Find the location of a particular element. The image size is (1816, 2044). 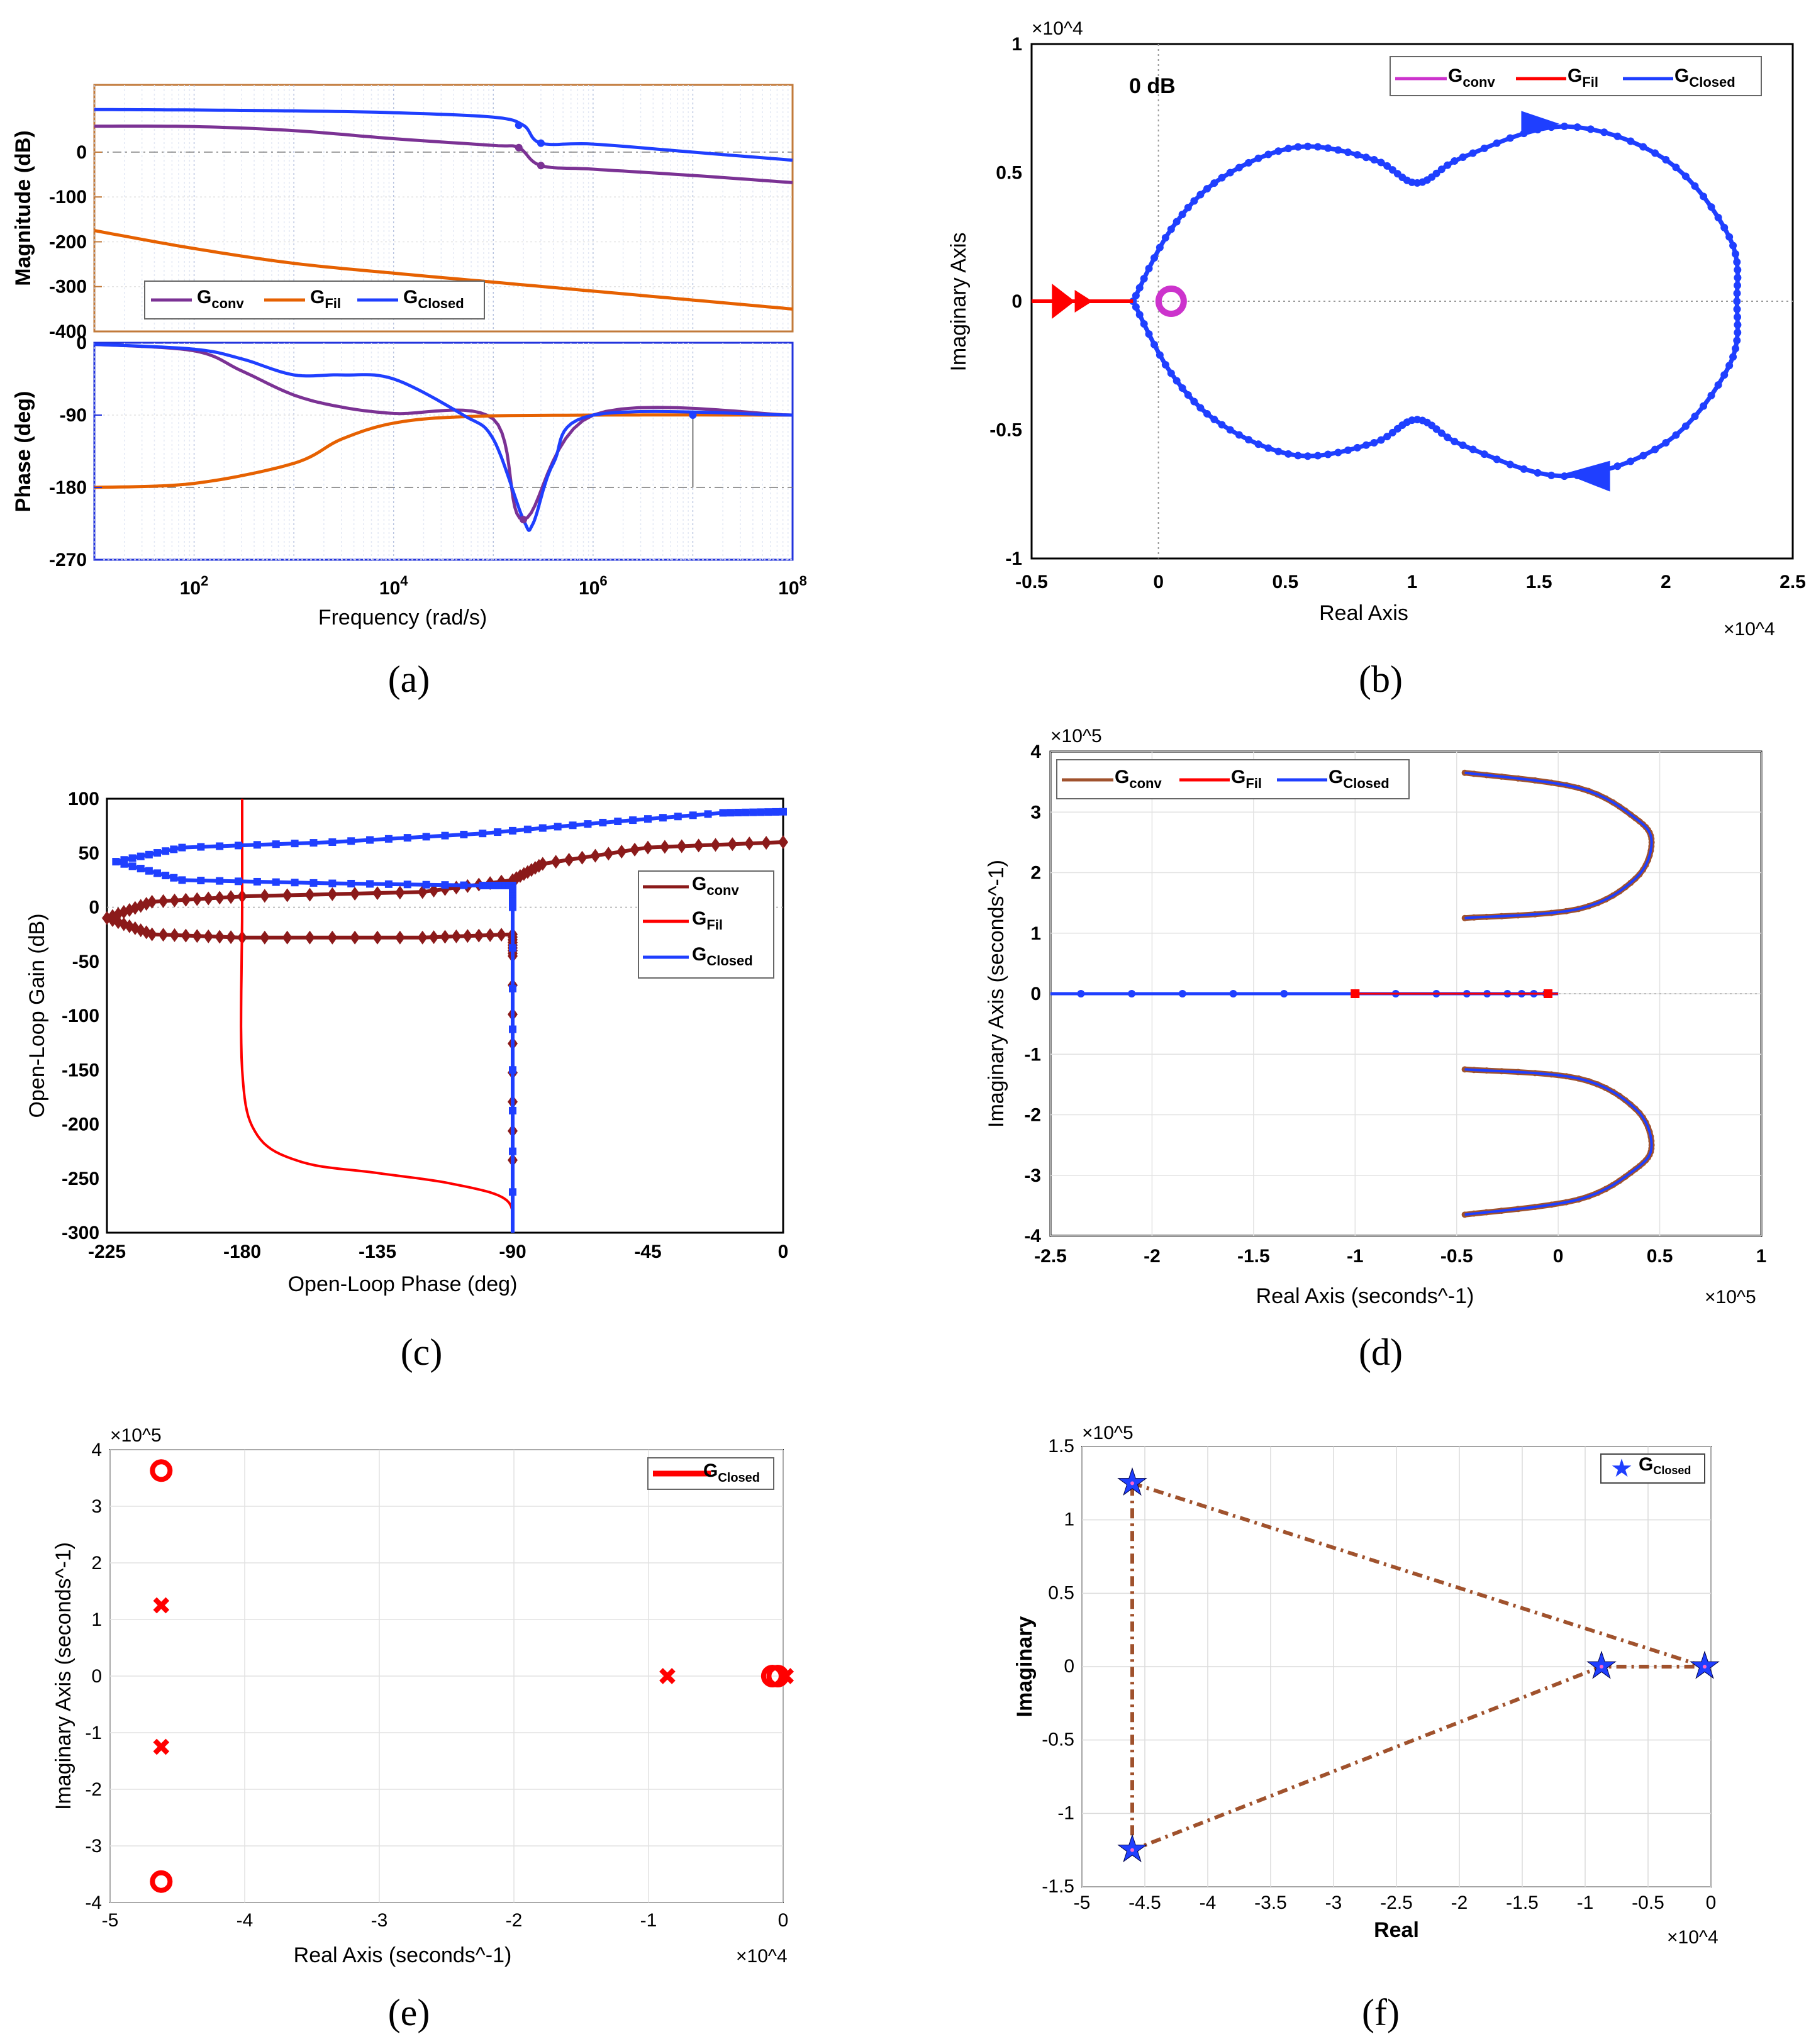

d-ytick-label: -2 is located at coordinates (1032, 1115).